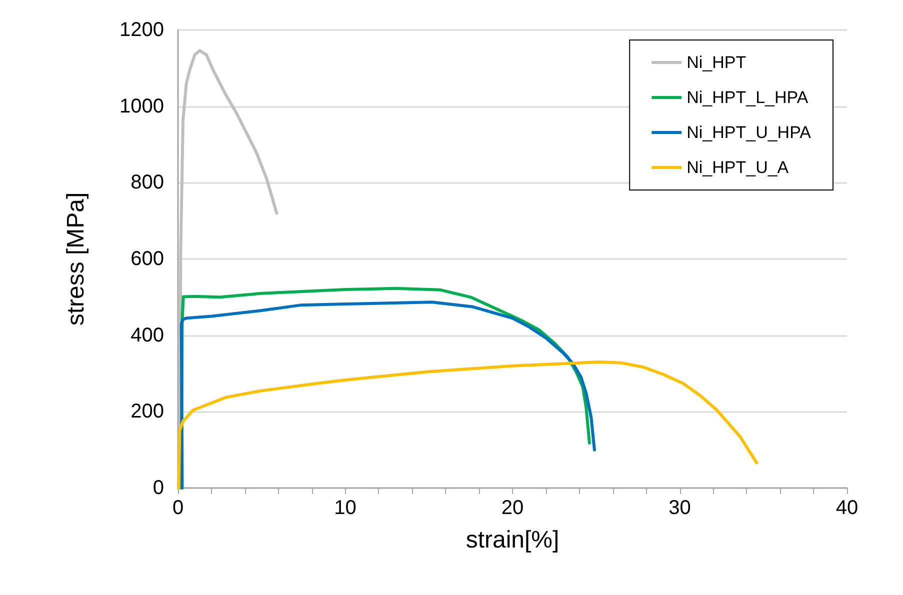 The width and height of the screenshot is (903, 595). What do you see at coordinates (679, 508) in the screenshot?
I see `x-tick-label: 30` at bounding box center [679, 508].